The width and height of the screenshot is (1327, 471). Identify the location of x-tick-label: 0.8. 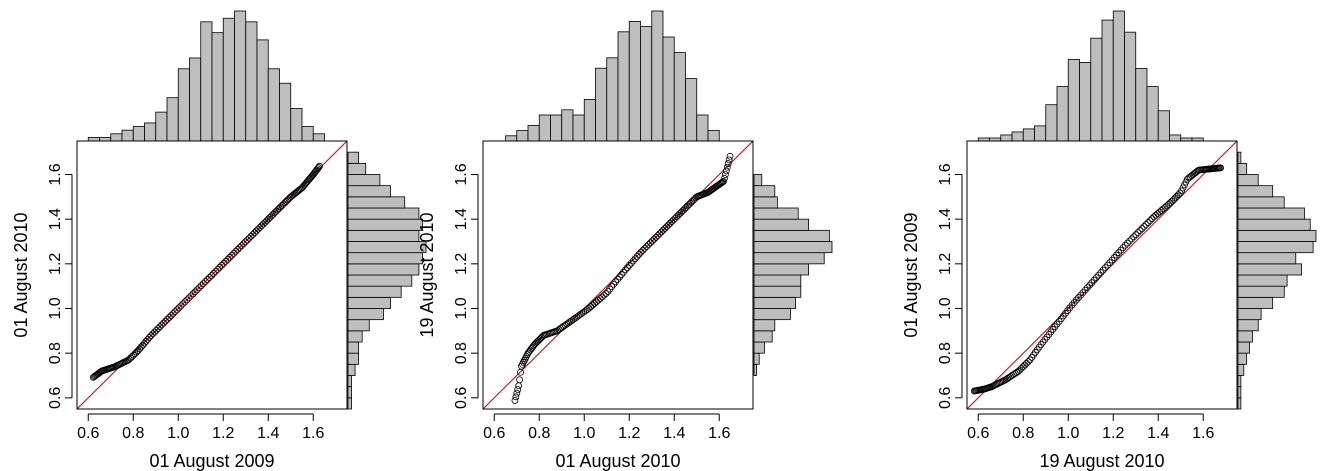
(133, 433).